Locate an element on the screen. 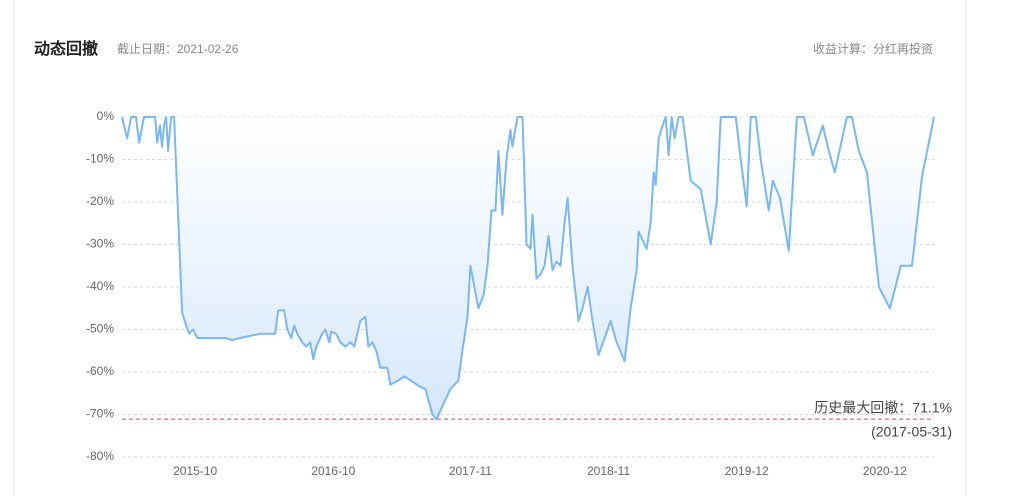  y-tick-label: 0% is located at coordinates (106, 116).